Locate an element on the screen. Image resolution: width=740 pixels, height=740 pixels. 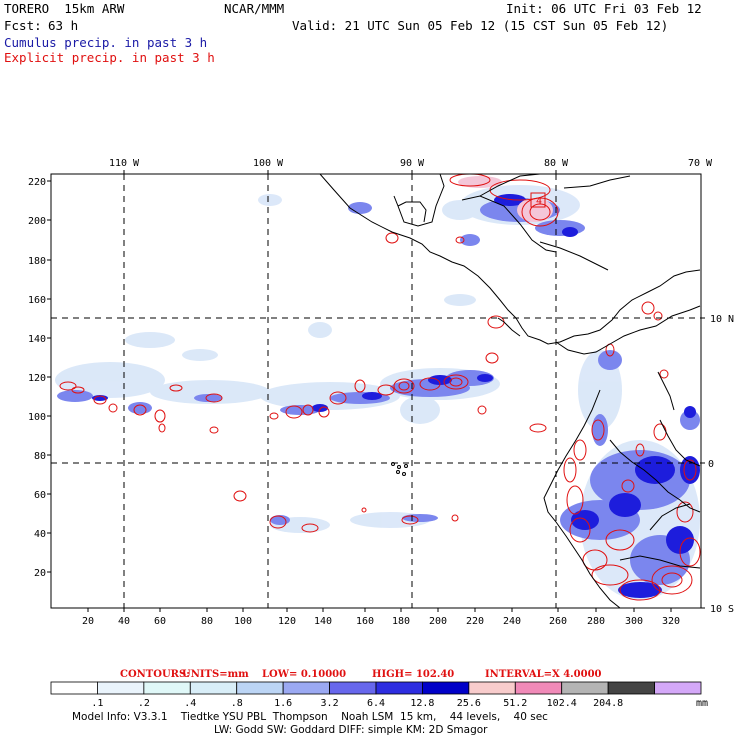
x-tick-label: 260 is located at coordinates (558, 621).